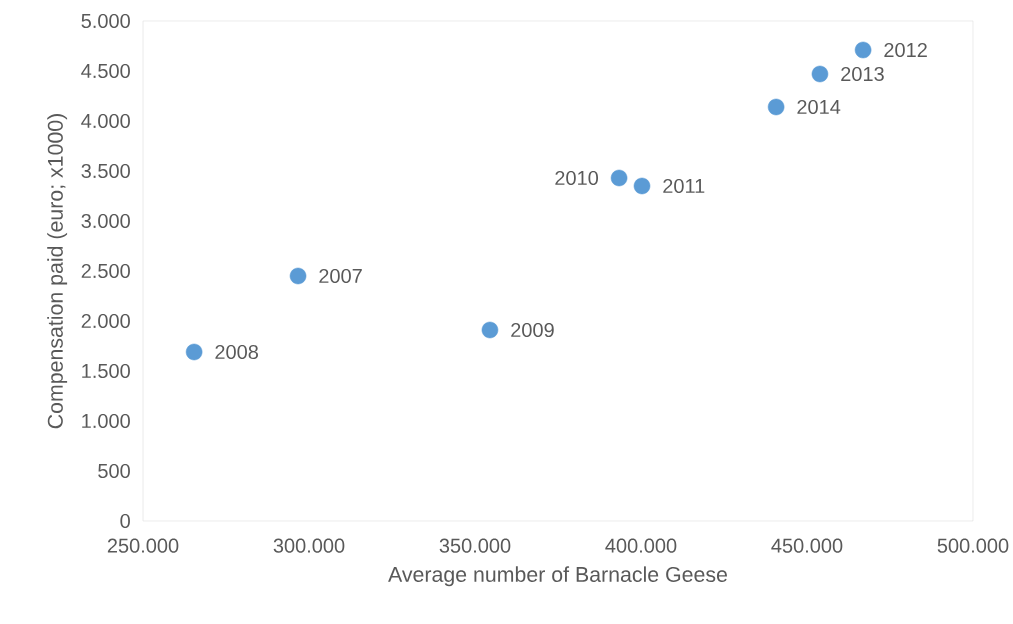 The height and width of the screenshot is (624, 1013). What do you see at coordinates (105, 121) in the screenshot?
I see `y-tick-label: 4.000` at bounding box center [105, 121].